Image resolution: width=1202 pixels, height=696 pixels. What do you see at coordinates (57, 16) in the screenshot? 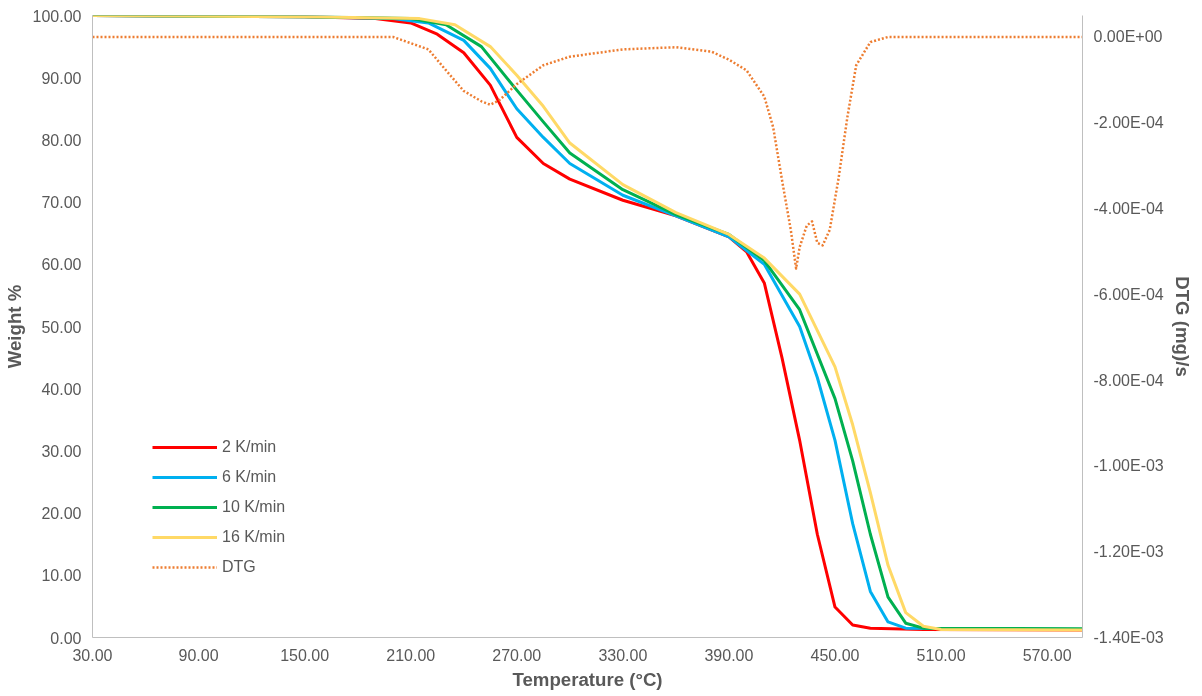
I see `y-tick-label: 100.00` at bounding box center [57, 16].